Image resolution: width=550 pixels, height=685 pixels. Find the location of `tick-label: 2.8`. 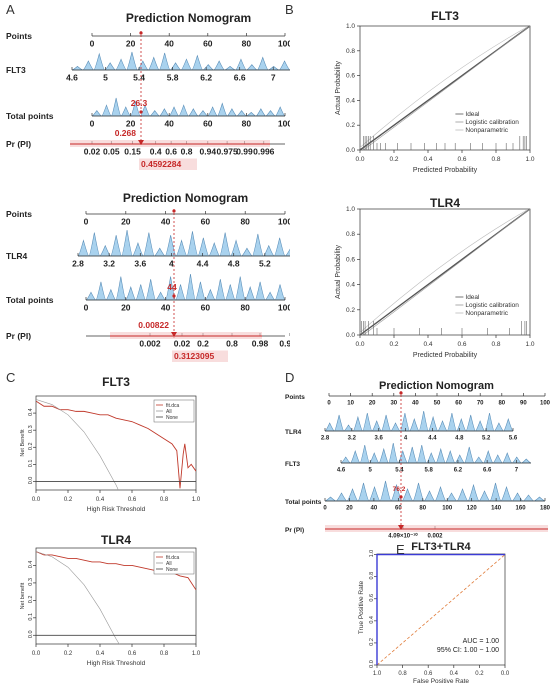

tick-label: 2.8 is located at coordinates (78, 264).